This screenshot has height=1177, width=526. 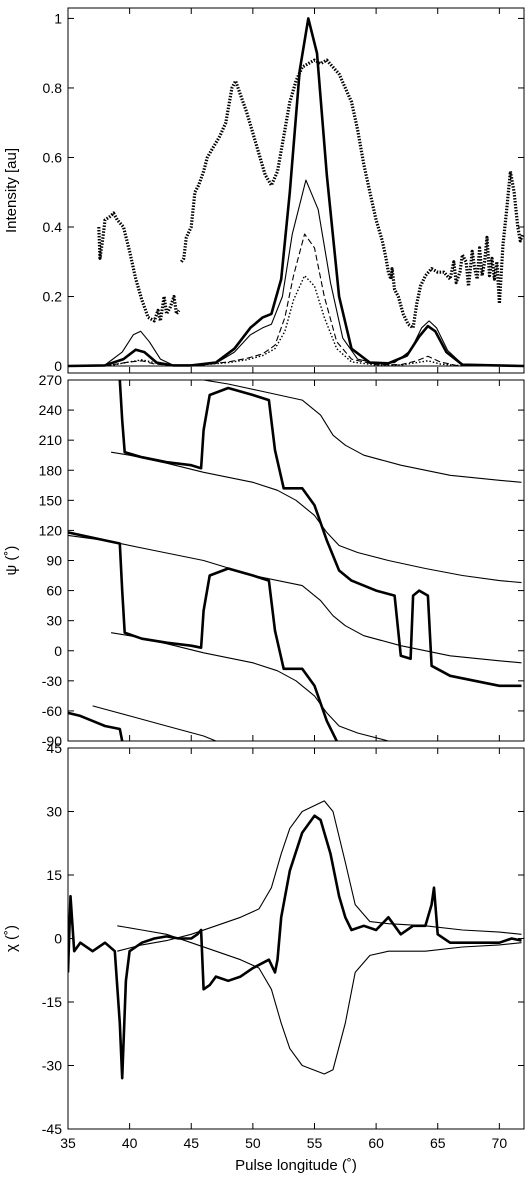 I want to click on y-tick-label: 270, so click(x=51, y=380).